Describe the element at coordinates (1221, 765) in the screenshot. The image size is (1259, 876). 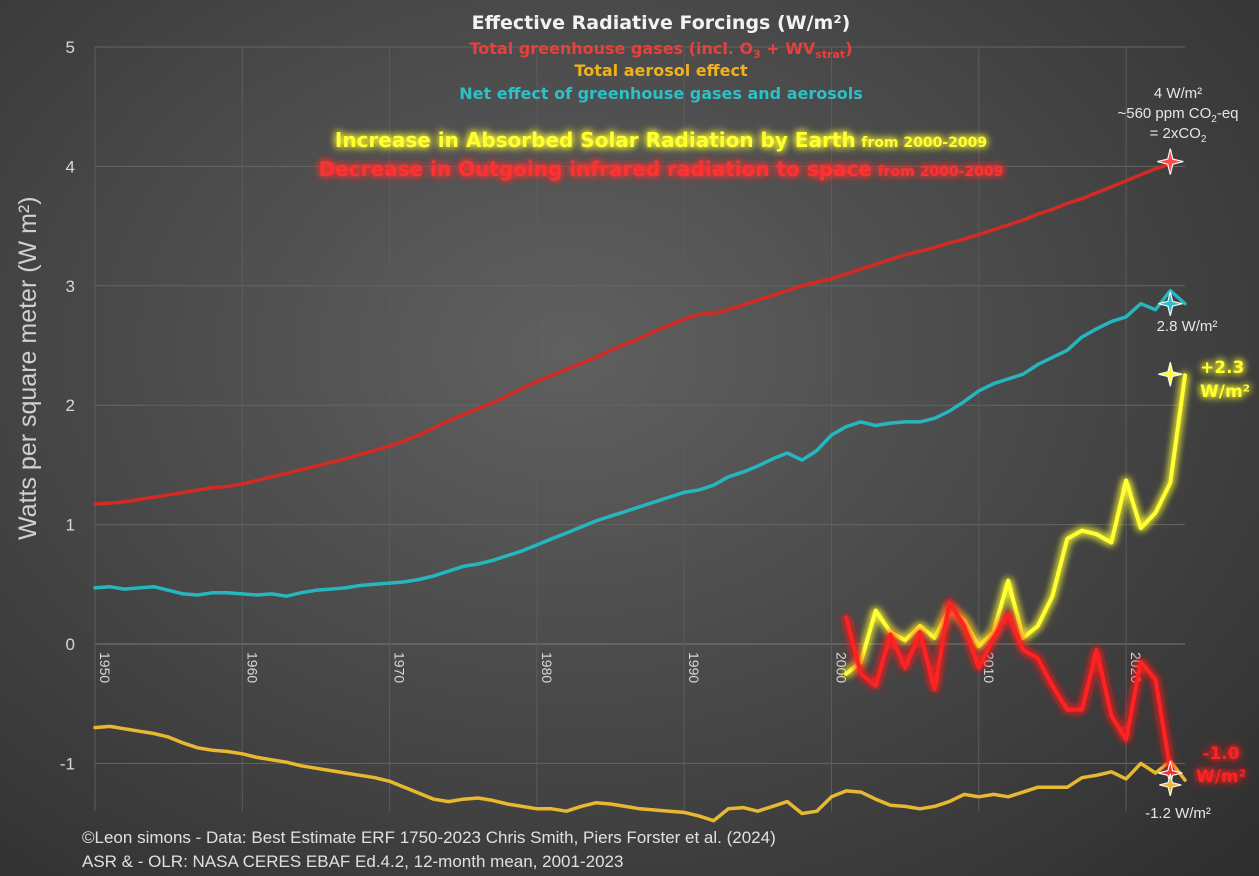
I see `annotation-olr-end: -1.0 W/m²` at that location.